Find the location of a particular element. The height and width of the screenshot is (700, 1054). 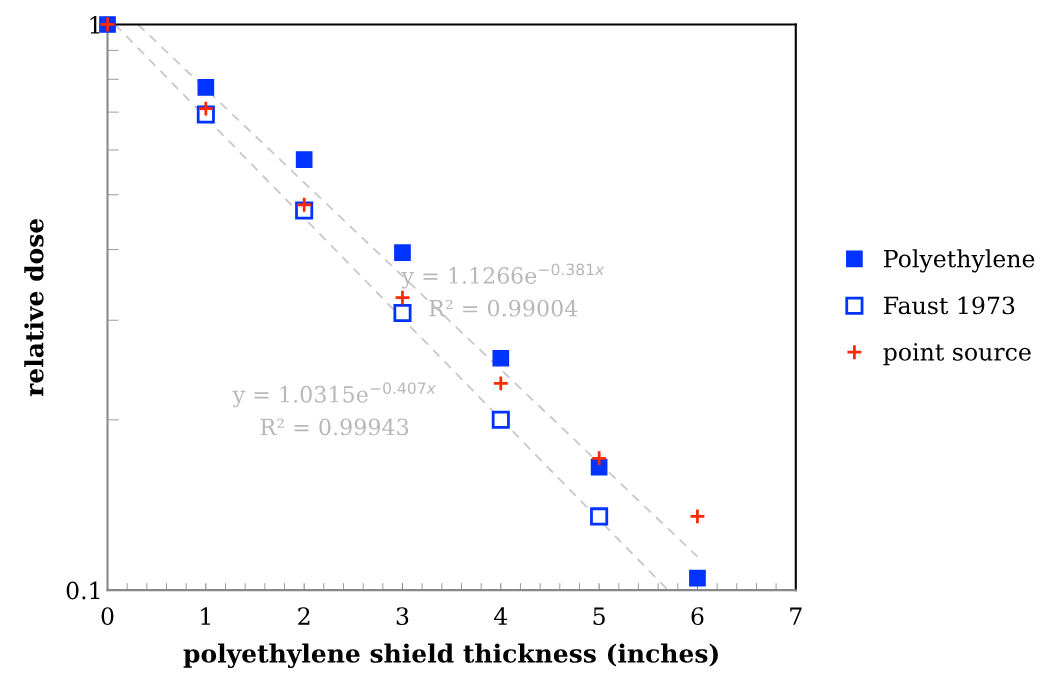

x-tick-label: 7 is located at coordinates (796, 616).